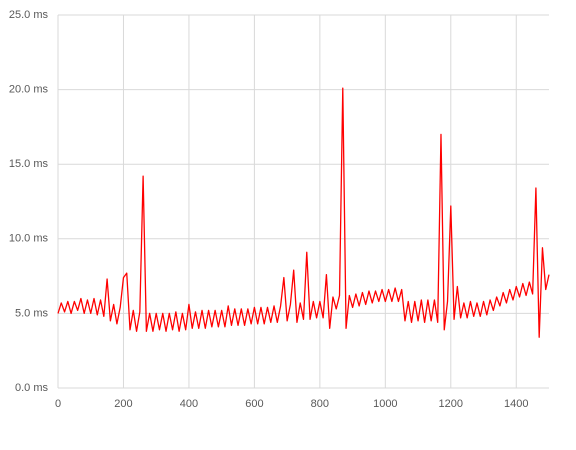  What do you see at coordinates (320, 404) in the screenshot?
I see `x-tick-label: 800` at bounding box center [320, 404].